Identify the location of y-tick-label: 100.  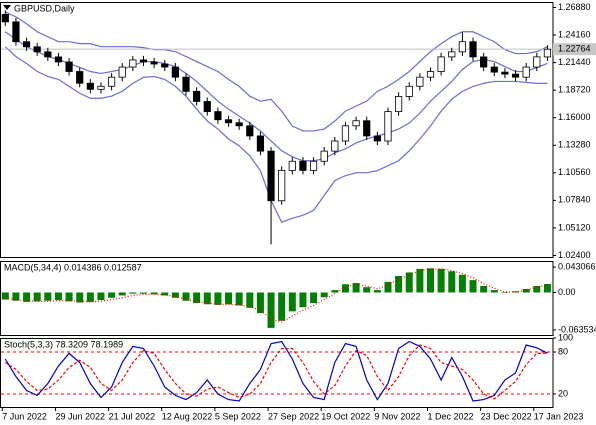
(565, 337).